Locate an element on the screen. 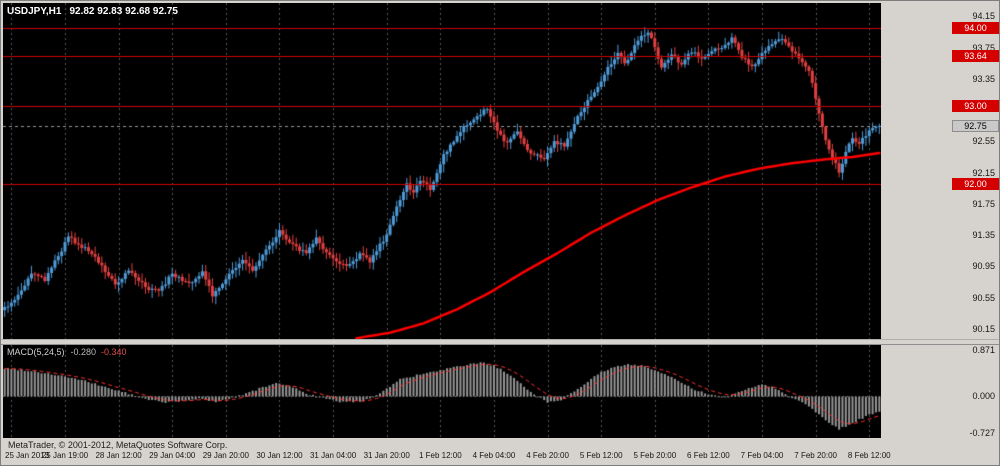 Image resolution: width=1000 pixels, height=466 pixels. price-level-badge: 93.64 is located at coordinates (975, 56).